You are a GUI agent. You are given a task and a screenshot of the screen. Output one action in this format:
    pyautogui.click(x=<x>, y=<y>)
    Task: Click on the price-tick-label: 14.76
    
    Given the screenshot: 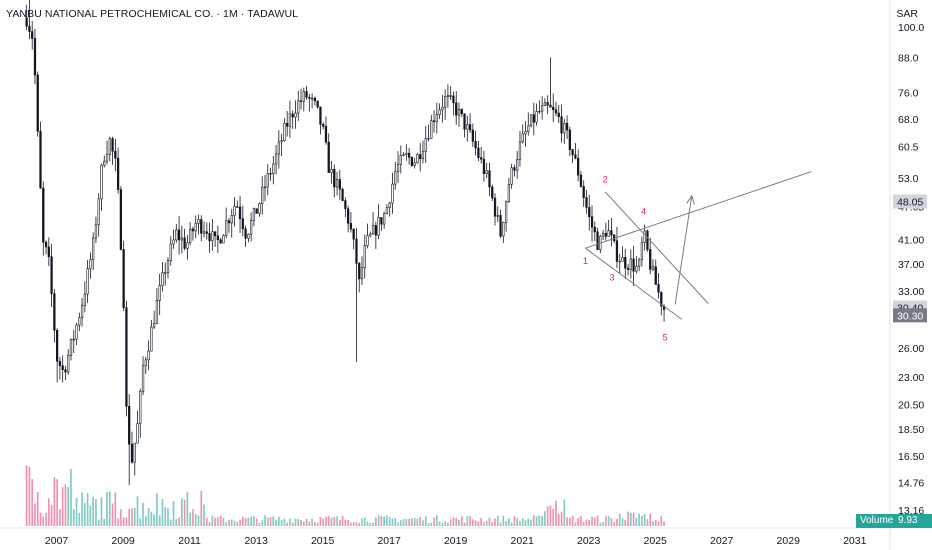 What is the action you would take?
    pyautogui.click(x=911, y=484)
    